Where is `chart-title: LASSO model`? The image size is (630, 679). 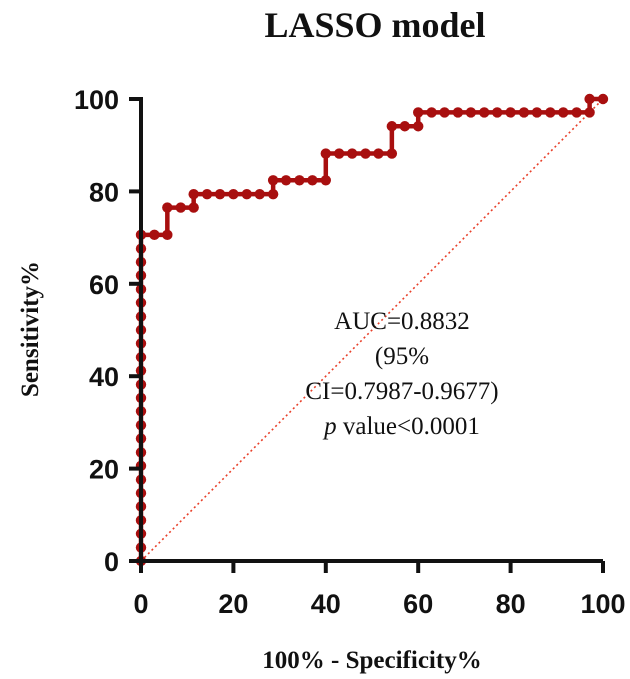 chart-title: LASSO model is located at coordinates (374, 25).